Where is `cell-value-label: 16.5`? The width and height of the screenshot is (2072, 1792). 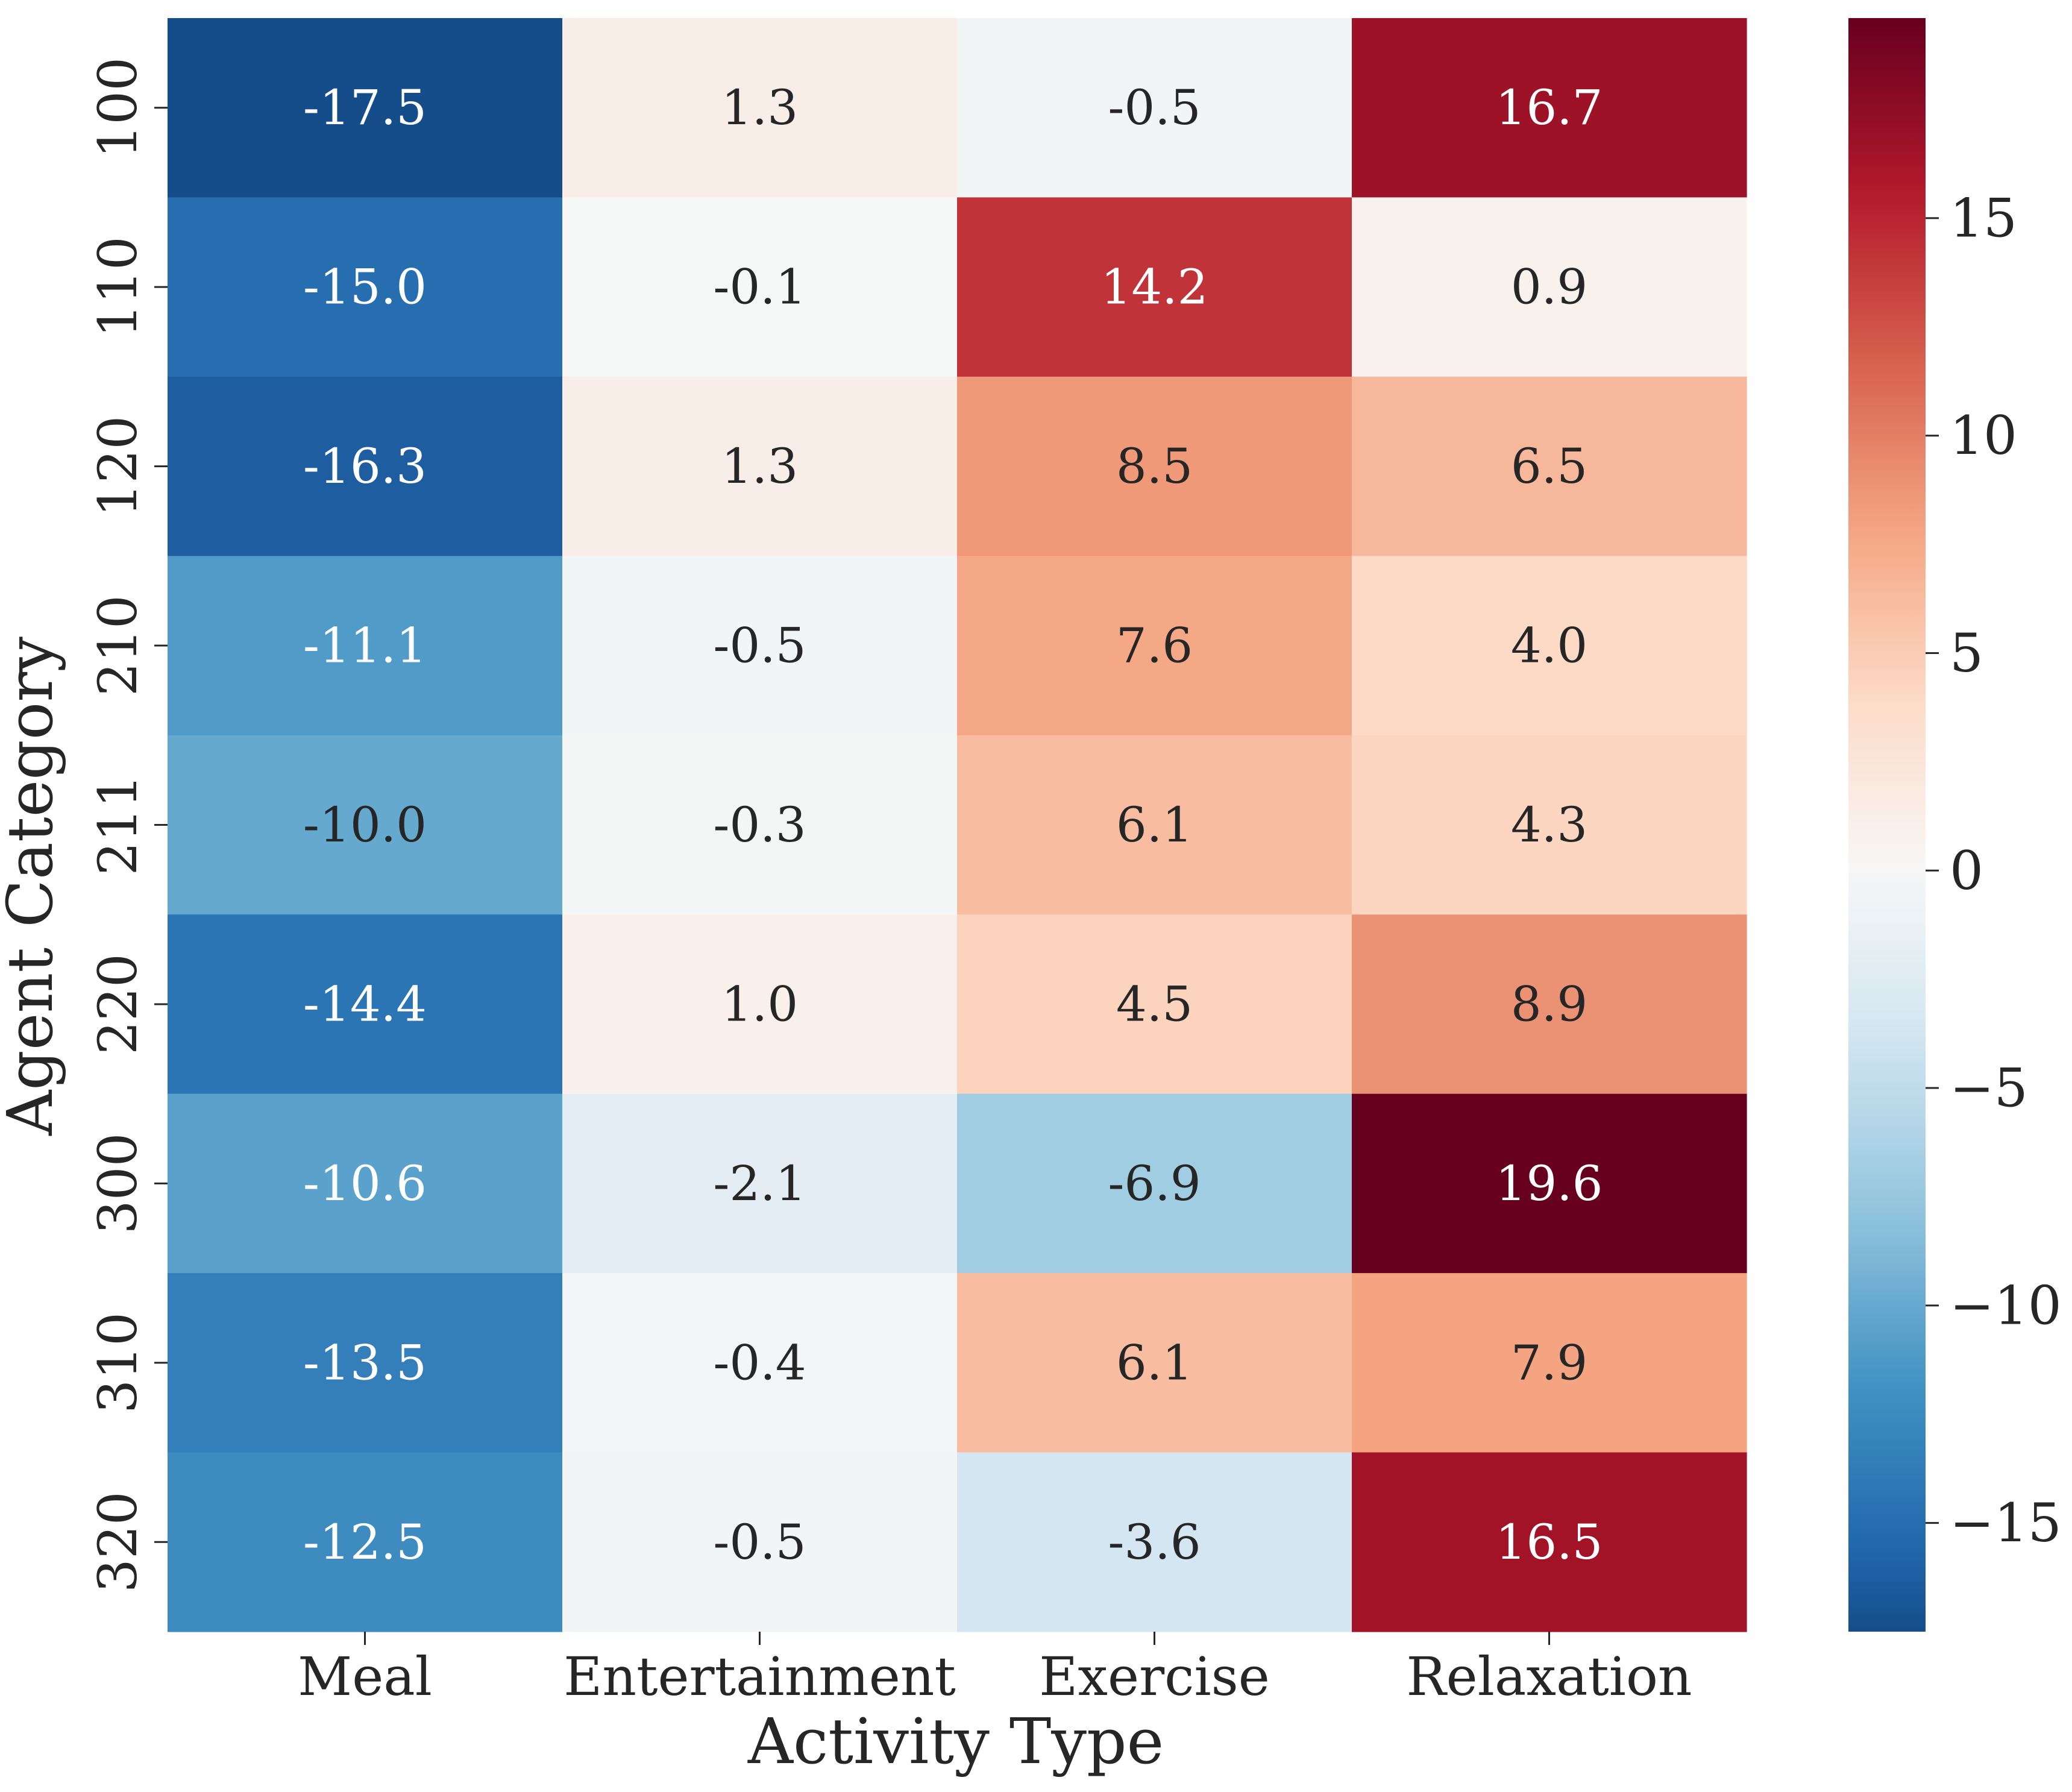
cell-value-label: 16.5 is located at coordinates (1549, 1542).